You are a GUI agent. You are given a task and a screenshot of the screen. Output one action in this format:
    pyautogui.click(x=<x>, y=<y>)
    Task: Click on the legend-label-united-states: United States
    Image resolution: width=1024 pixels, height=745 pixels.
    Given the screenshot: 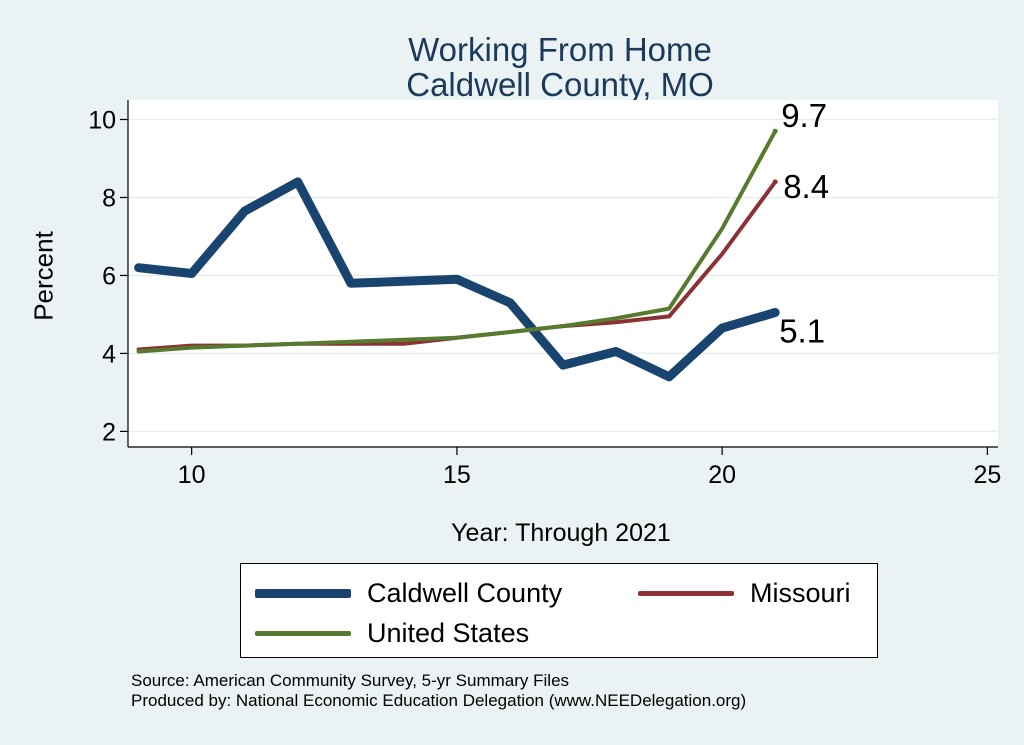 What is the action you would take?
    pyautogui.click(x=448, y=633)
    